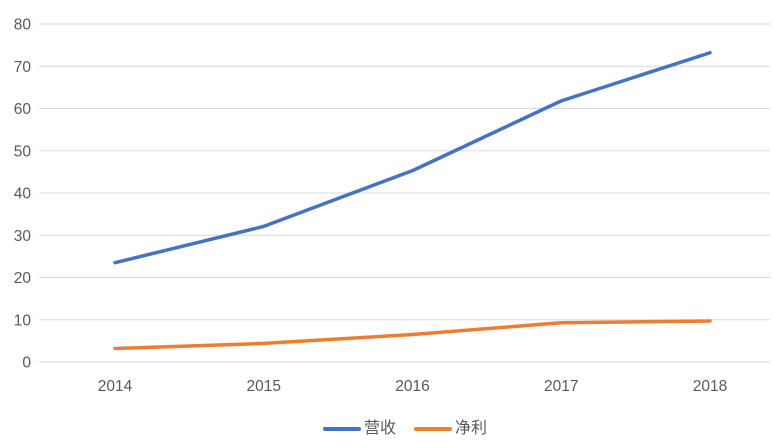 The height and width of the screenshot is (448, 774). What do you see at coordinates (23, 194) in the screenshot?
I see `y-axis-tick-label: 40` at bounding box center [23, 194].